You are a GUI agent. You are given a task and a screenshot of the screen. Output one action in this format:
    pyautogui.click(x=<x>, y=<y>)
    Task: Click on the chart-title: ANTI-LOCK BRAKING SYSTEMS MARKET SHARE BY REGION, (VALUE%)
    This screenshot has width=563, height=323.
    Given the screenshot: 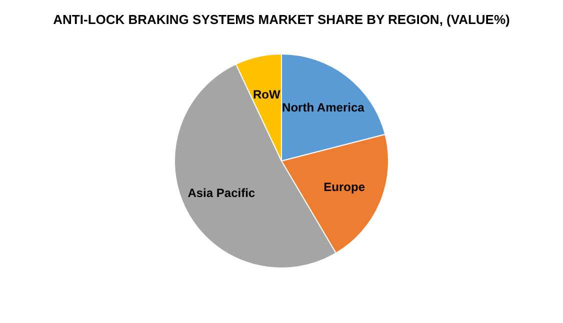 What is the action you would take?
    pyautogui.click(x=281, y=19)
    